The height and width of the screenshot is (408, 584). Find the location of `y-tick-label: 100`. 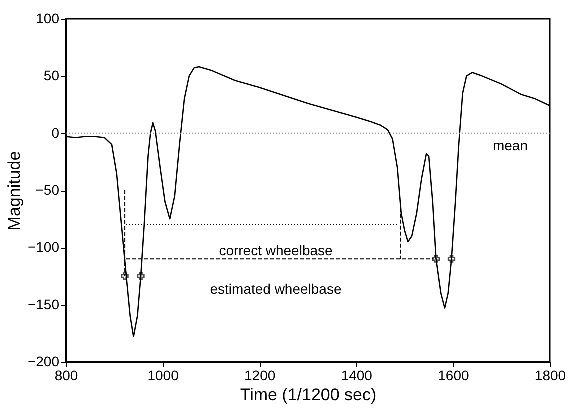

y-tick-label: 100 is located at coordinates (48, 18).